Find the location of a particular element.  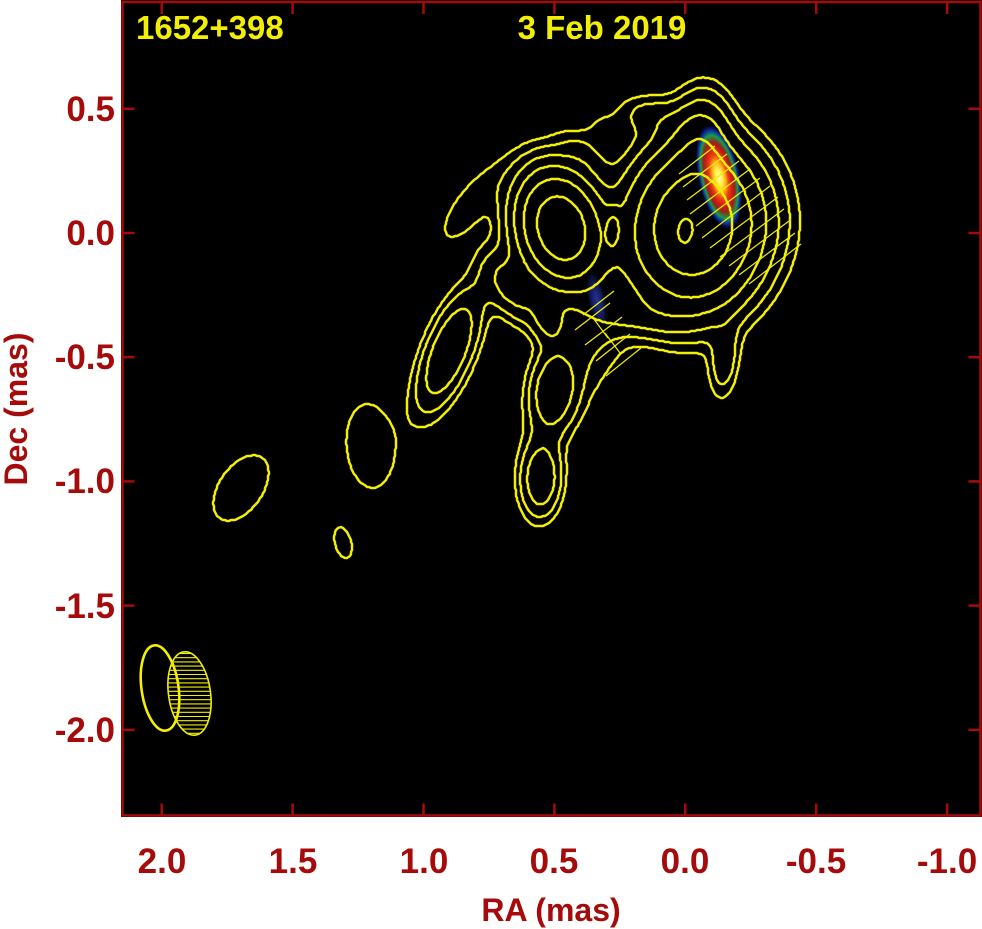

svg-text: 3 Feb 2019 is located at coordinates (602, 27).